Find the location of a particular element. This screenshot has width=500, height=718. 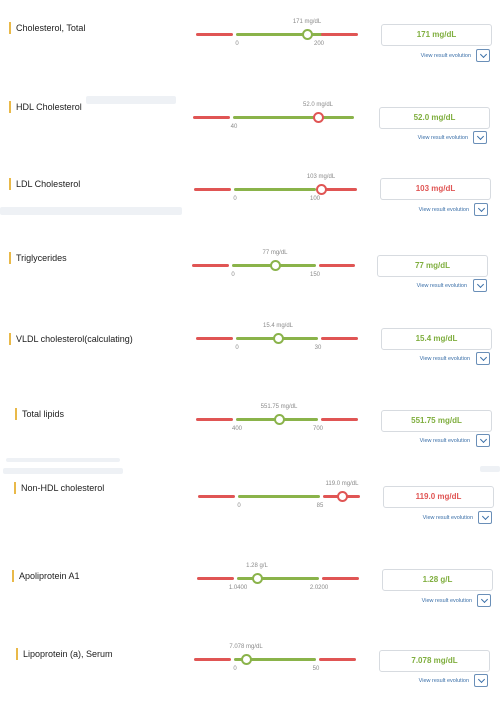

result-value-box: 7.078 mg/dL is located at coordinates (434, 661).